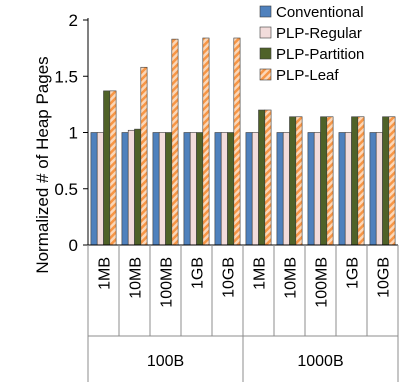 The height and width of the screenshot is (382, 405). What do you see at coordinates (66, 76) in the screenshot?
I see `y-tick-label: 1.5` at bounding box center [66, 76].